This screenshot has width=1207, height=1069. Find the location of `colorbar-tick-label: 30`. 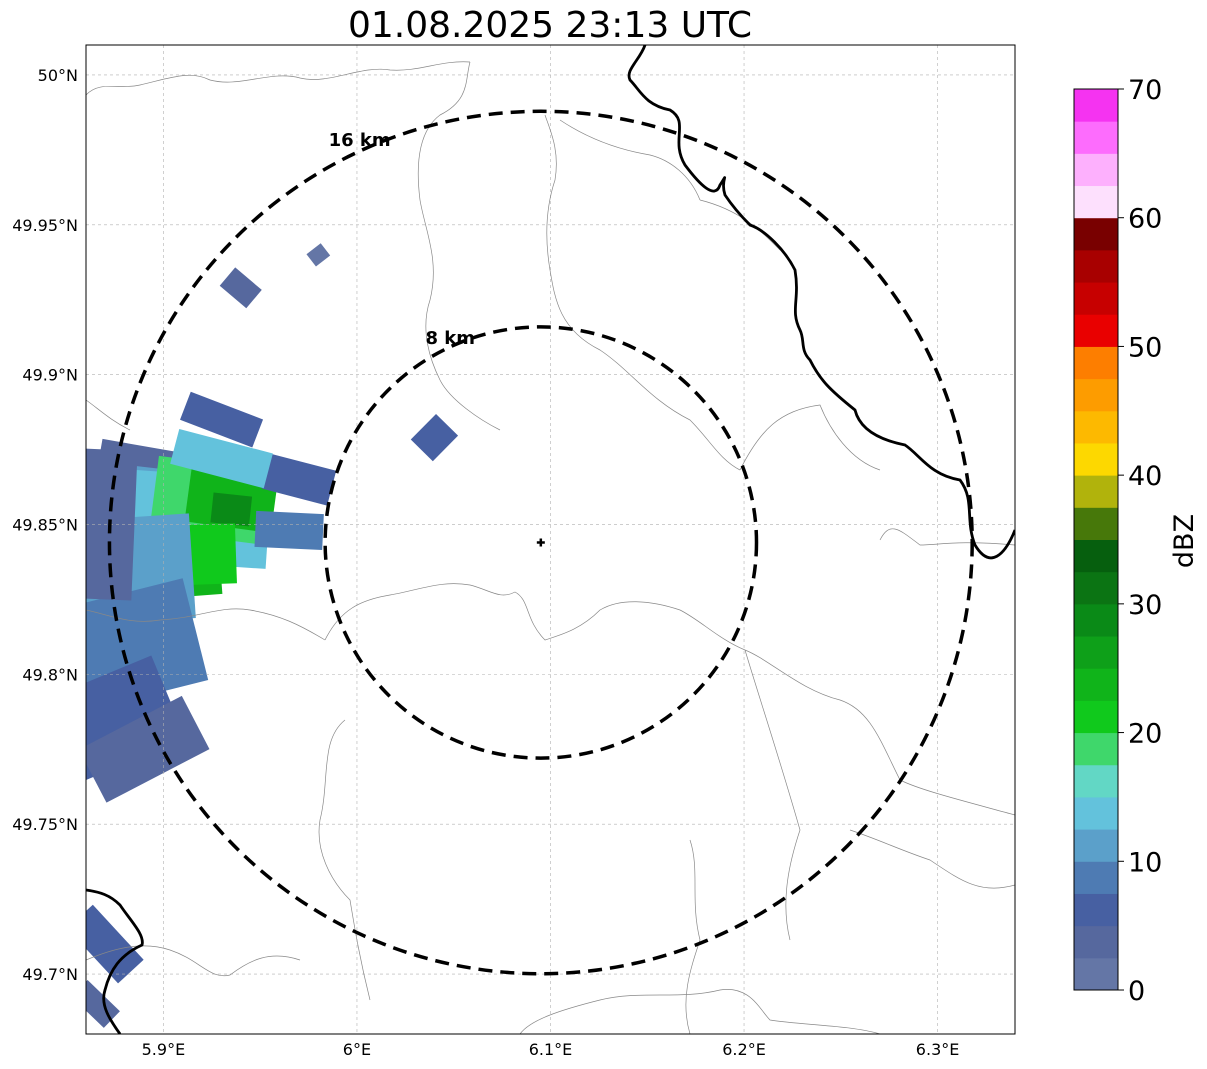

colorbar-tick-label: 30 is located at coordinates (1145, 605).